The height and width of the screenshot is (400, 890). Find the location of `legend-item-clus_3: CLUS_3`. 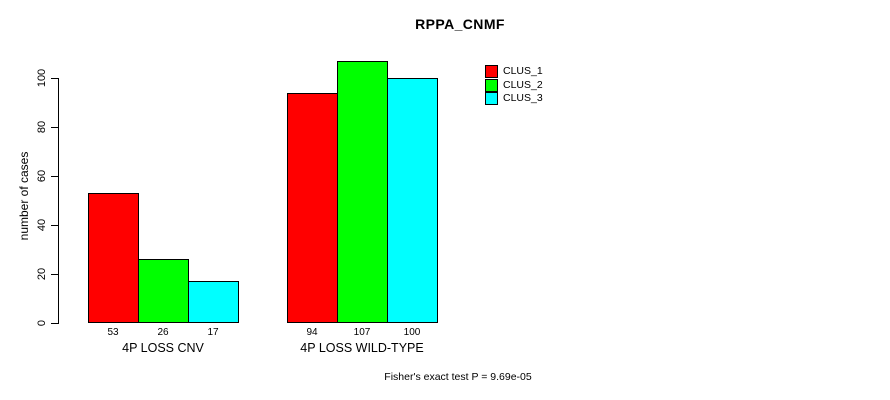

legend-item-clus_3: CLUS_3 is located at coordinates (514, 98).